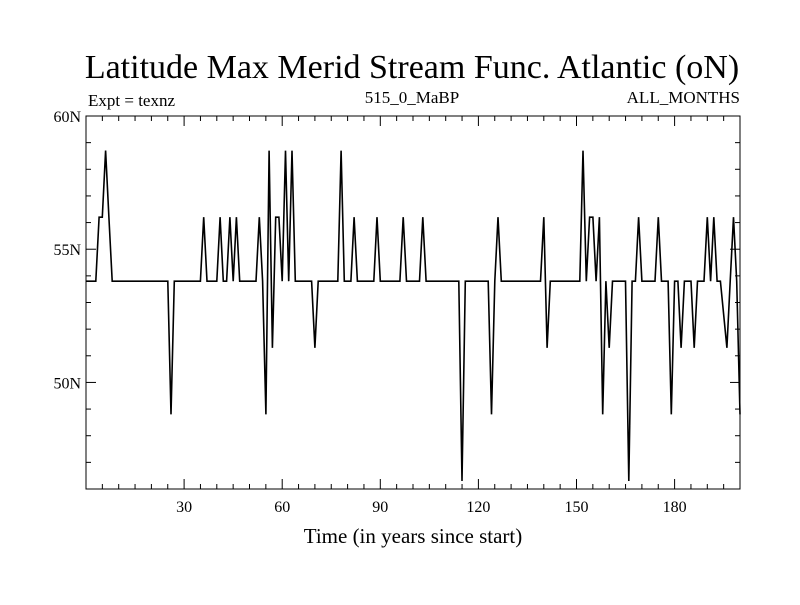 The image size is (800, 605). I want to click on months-label: ALL_MONTHS, so click(683, 97).